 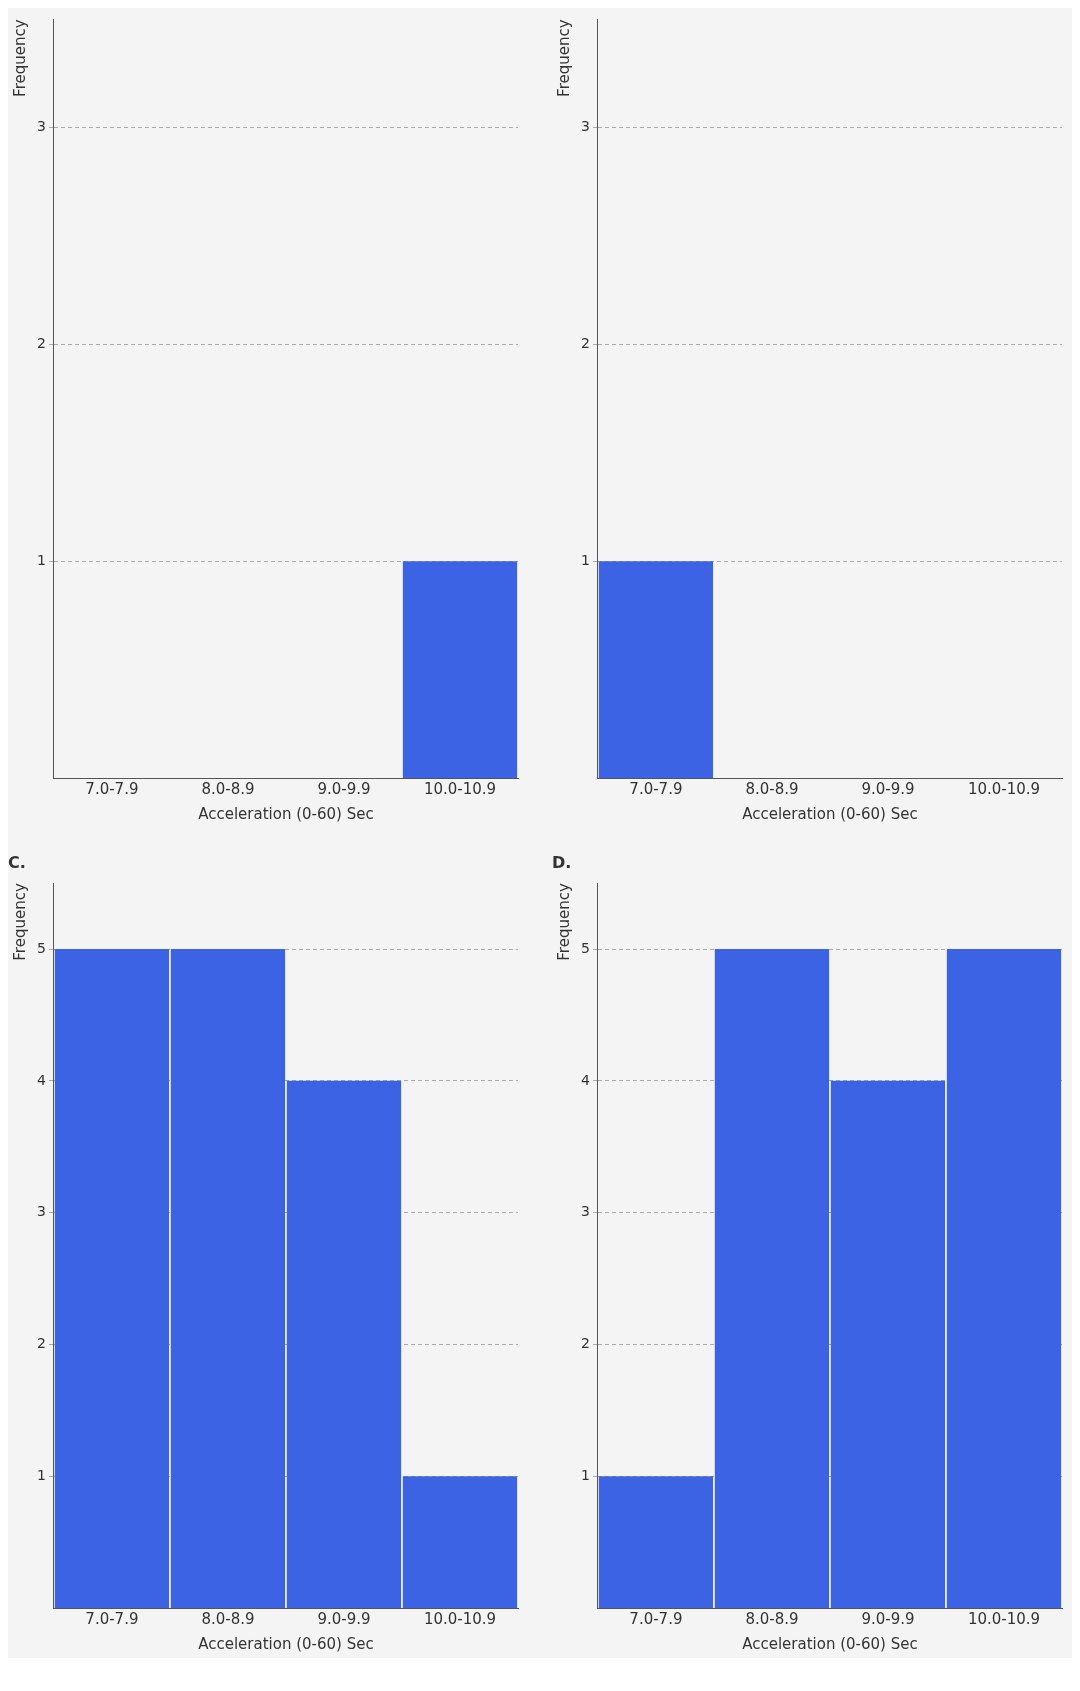 What do you see at coordinates (562, 862) in the screenshot?
I see `chart-title: D.` at bounding box center [562, 862].